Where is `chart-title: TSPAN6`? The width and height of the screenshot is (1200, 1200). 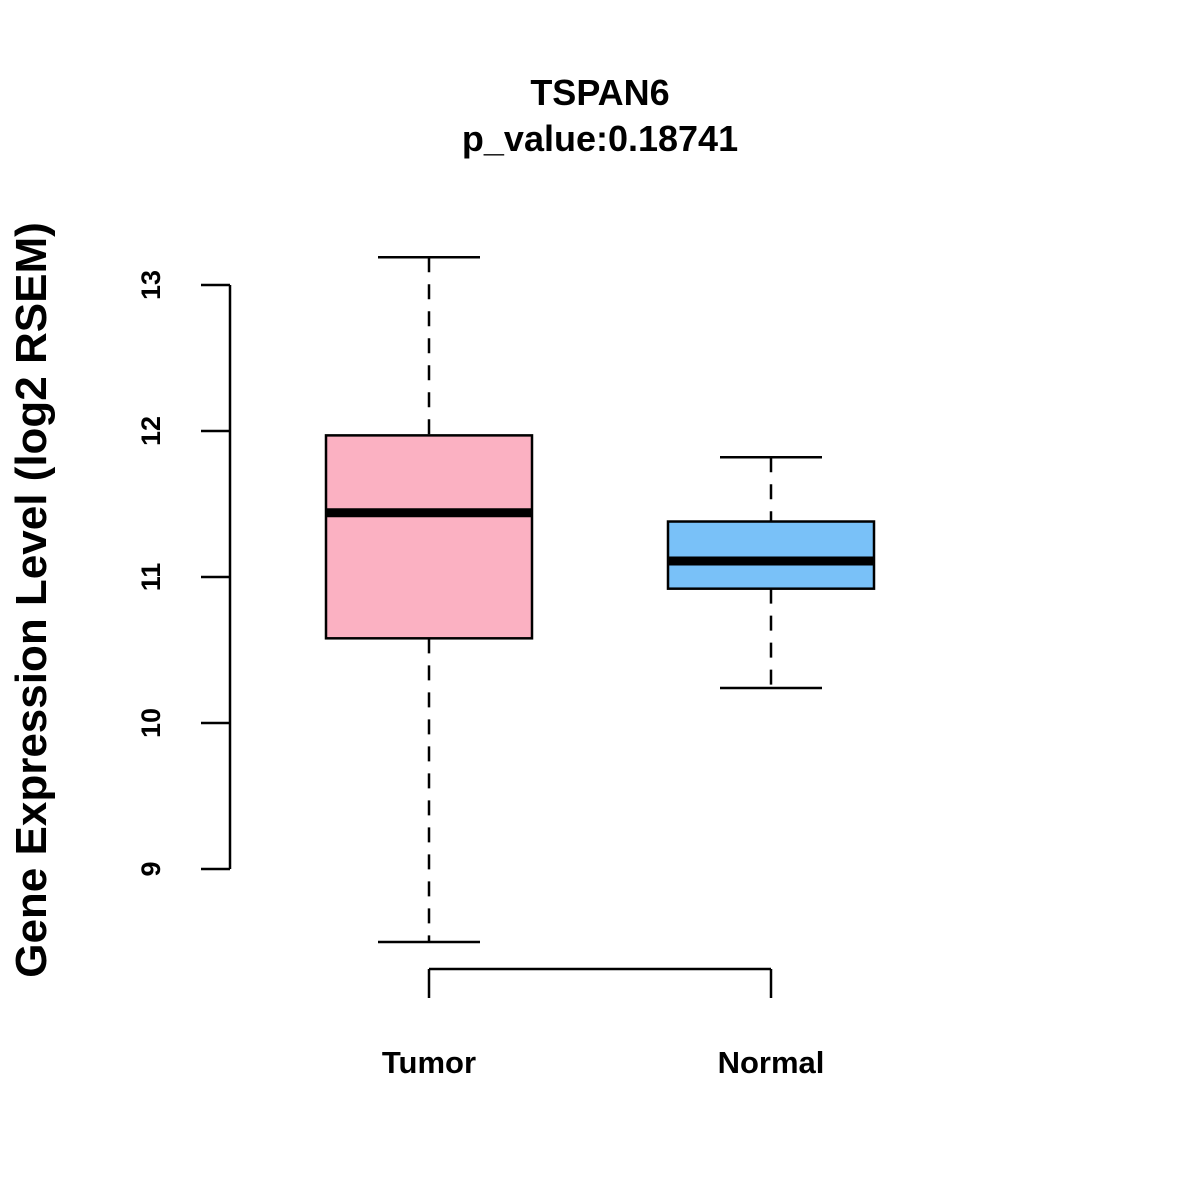
chart-title: TSPAN6 is located at coordinates (599, 92).